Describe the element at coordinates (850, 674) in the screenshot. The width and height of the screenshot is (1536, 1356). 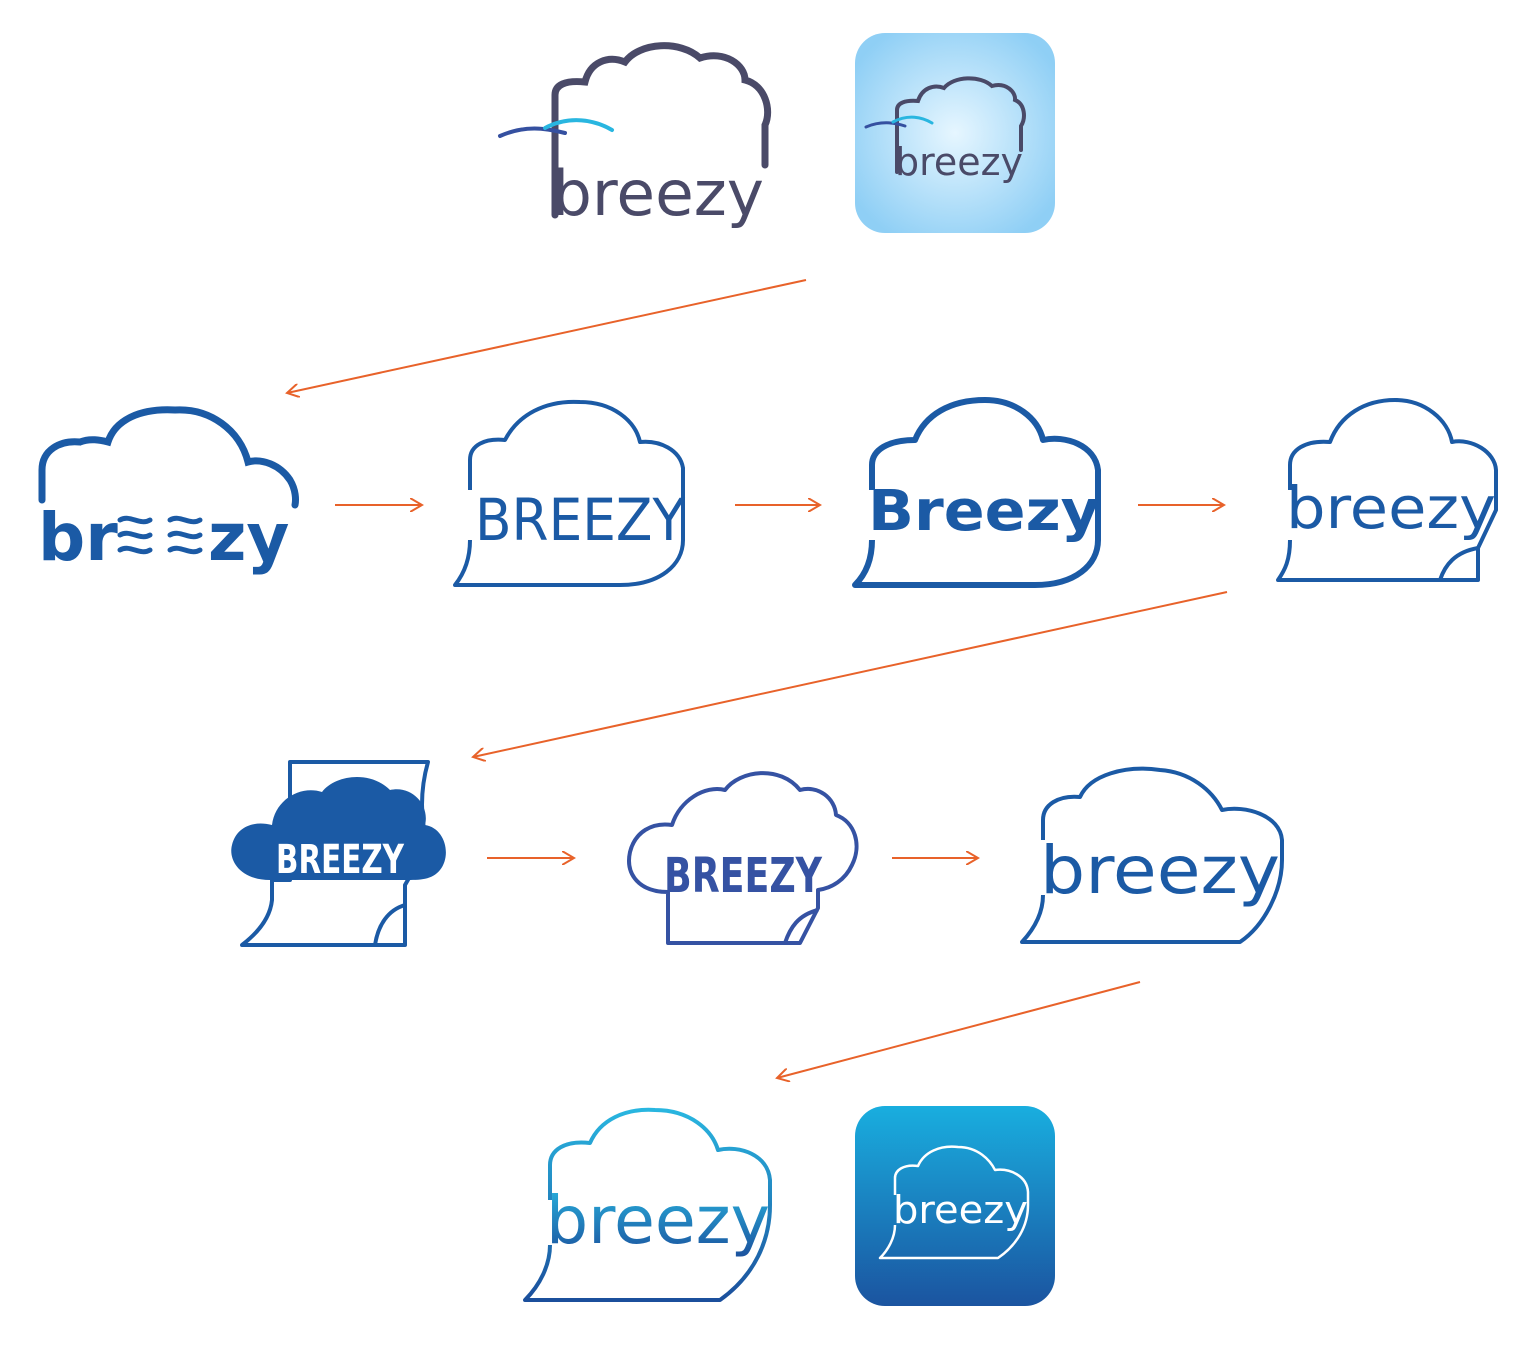
I see `arrow-row2-to-row3` at that location.